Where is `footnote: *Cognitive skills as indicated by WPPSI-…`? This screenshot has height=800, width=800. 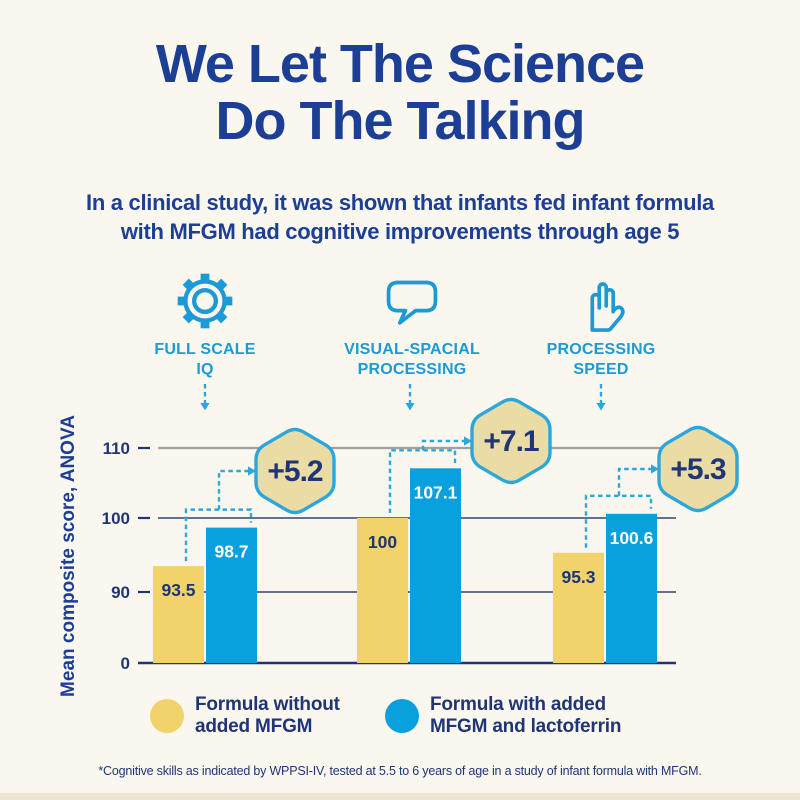
footnote: *Cognitive skills as indicated by WPPSI-… is located at coordinates (400, 771).